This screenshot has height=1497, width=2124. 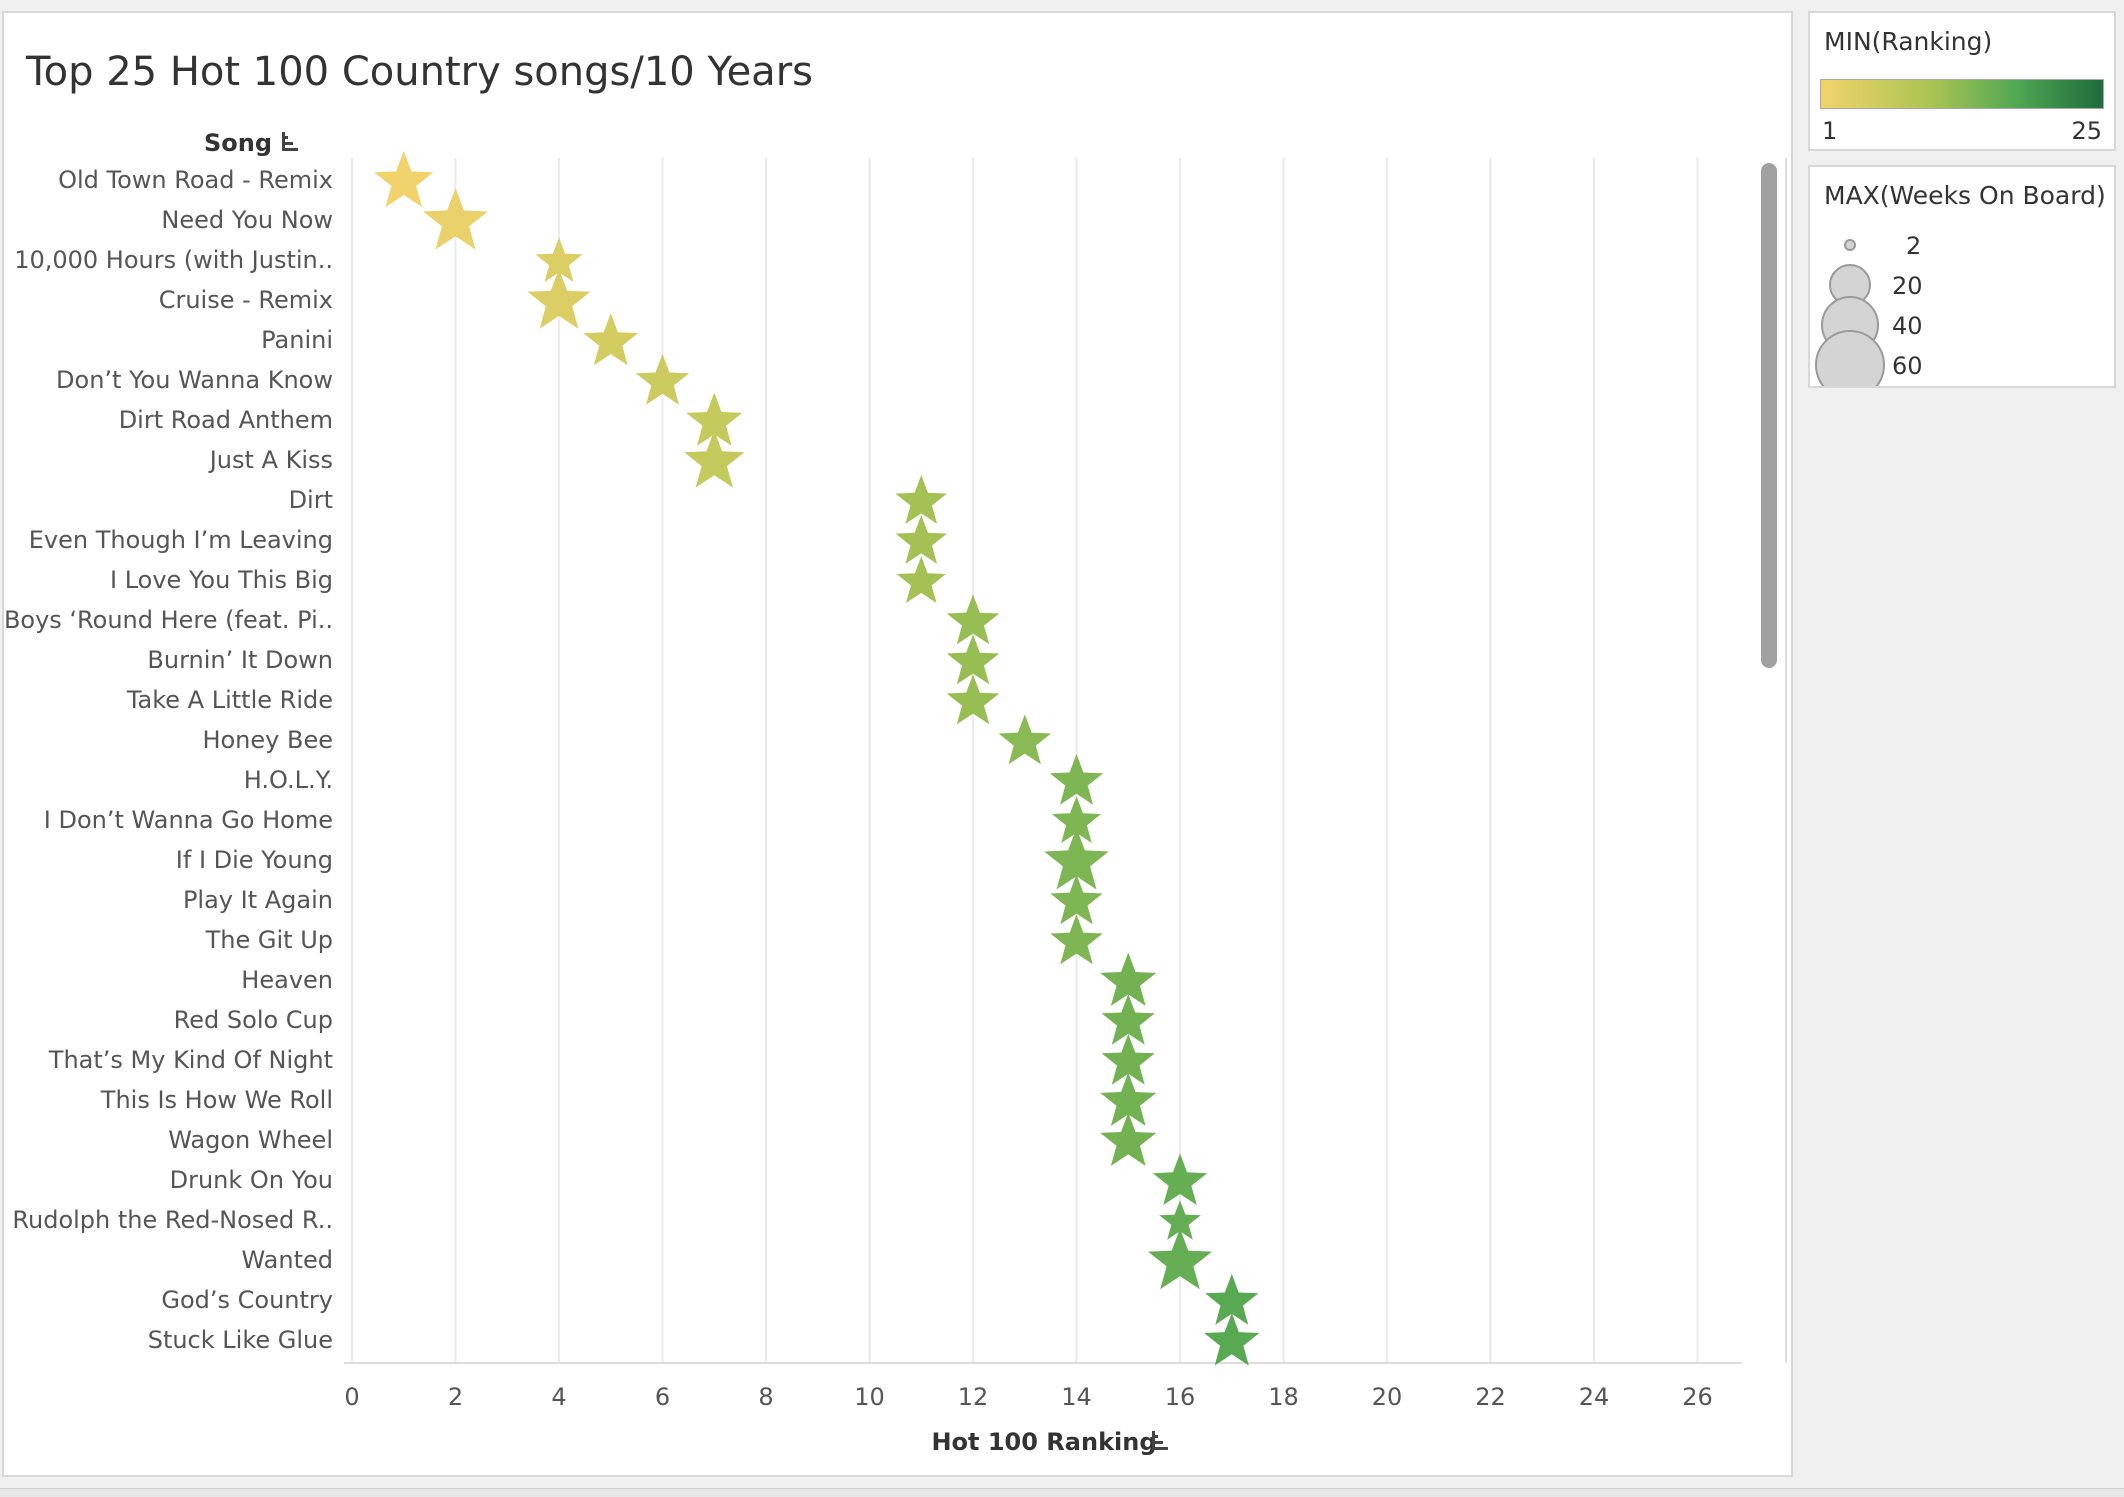 What do you see at coordinates (558, 1397) in the screenshot?
I see `x-tick-label: 4` at bounding box center [558, 1397].